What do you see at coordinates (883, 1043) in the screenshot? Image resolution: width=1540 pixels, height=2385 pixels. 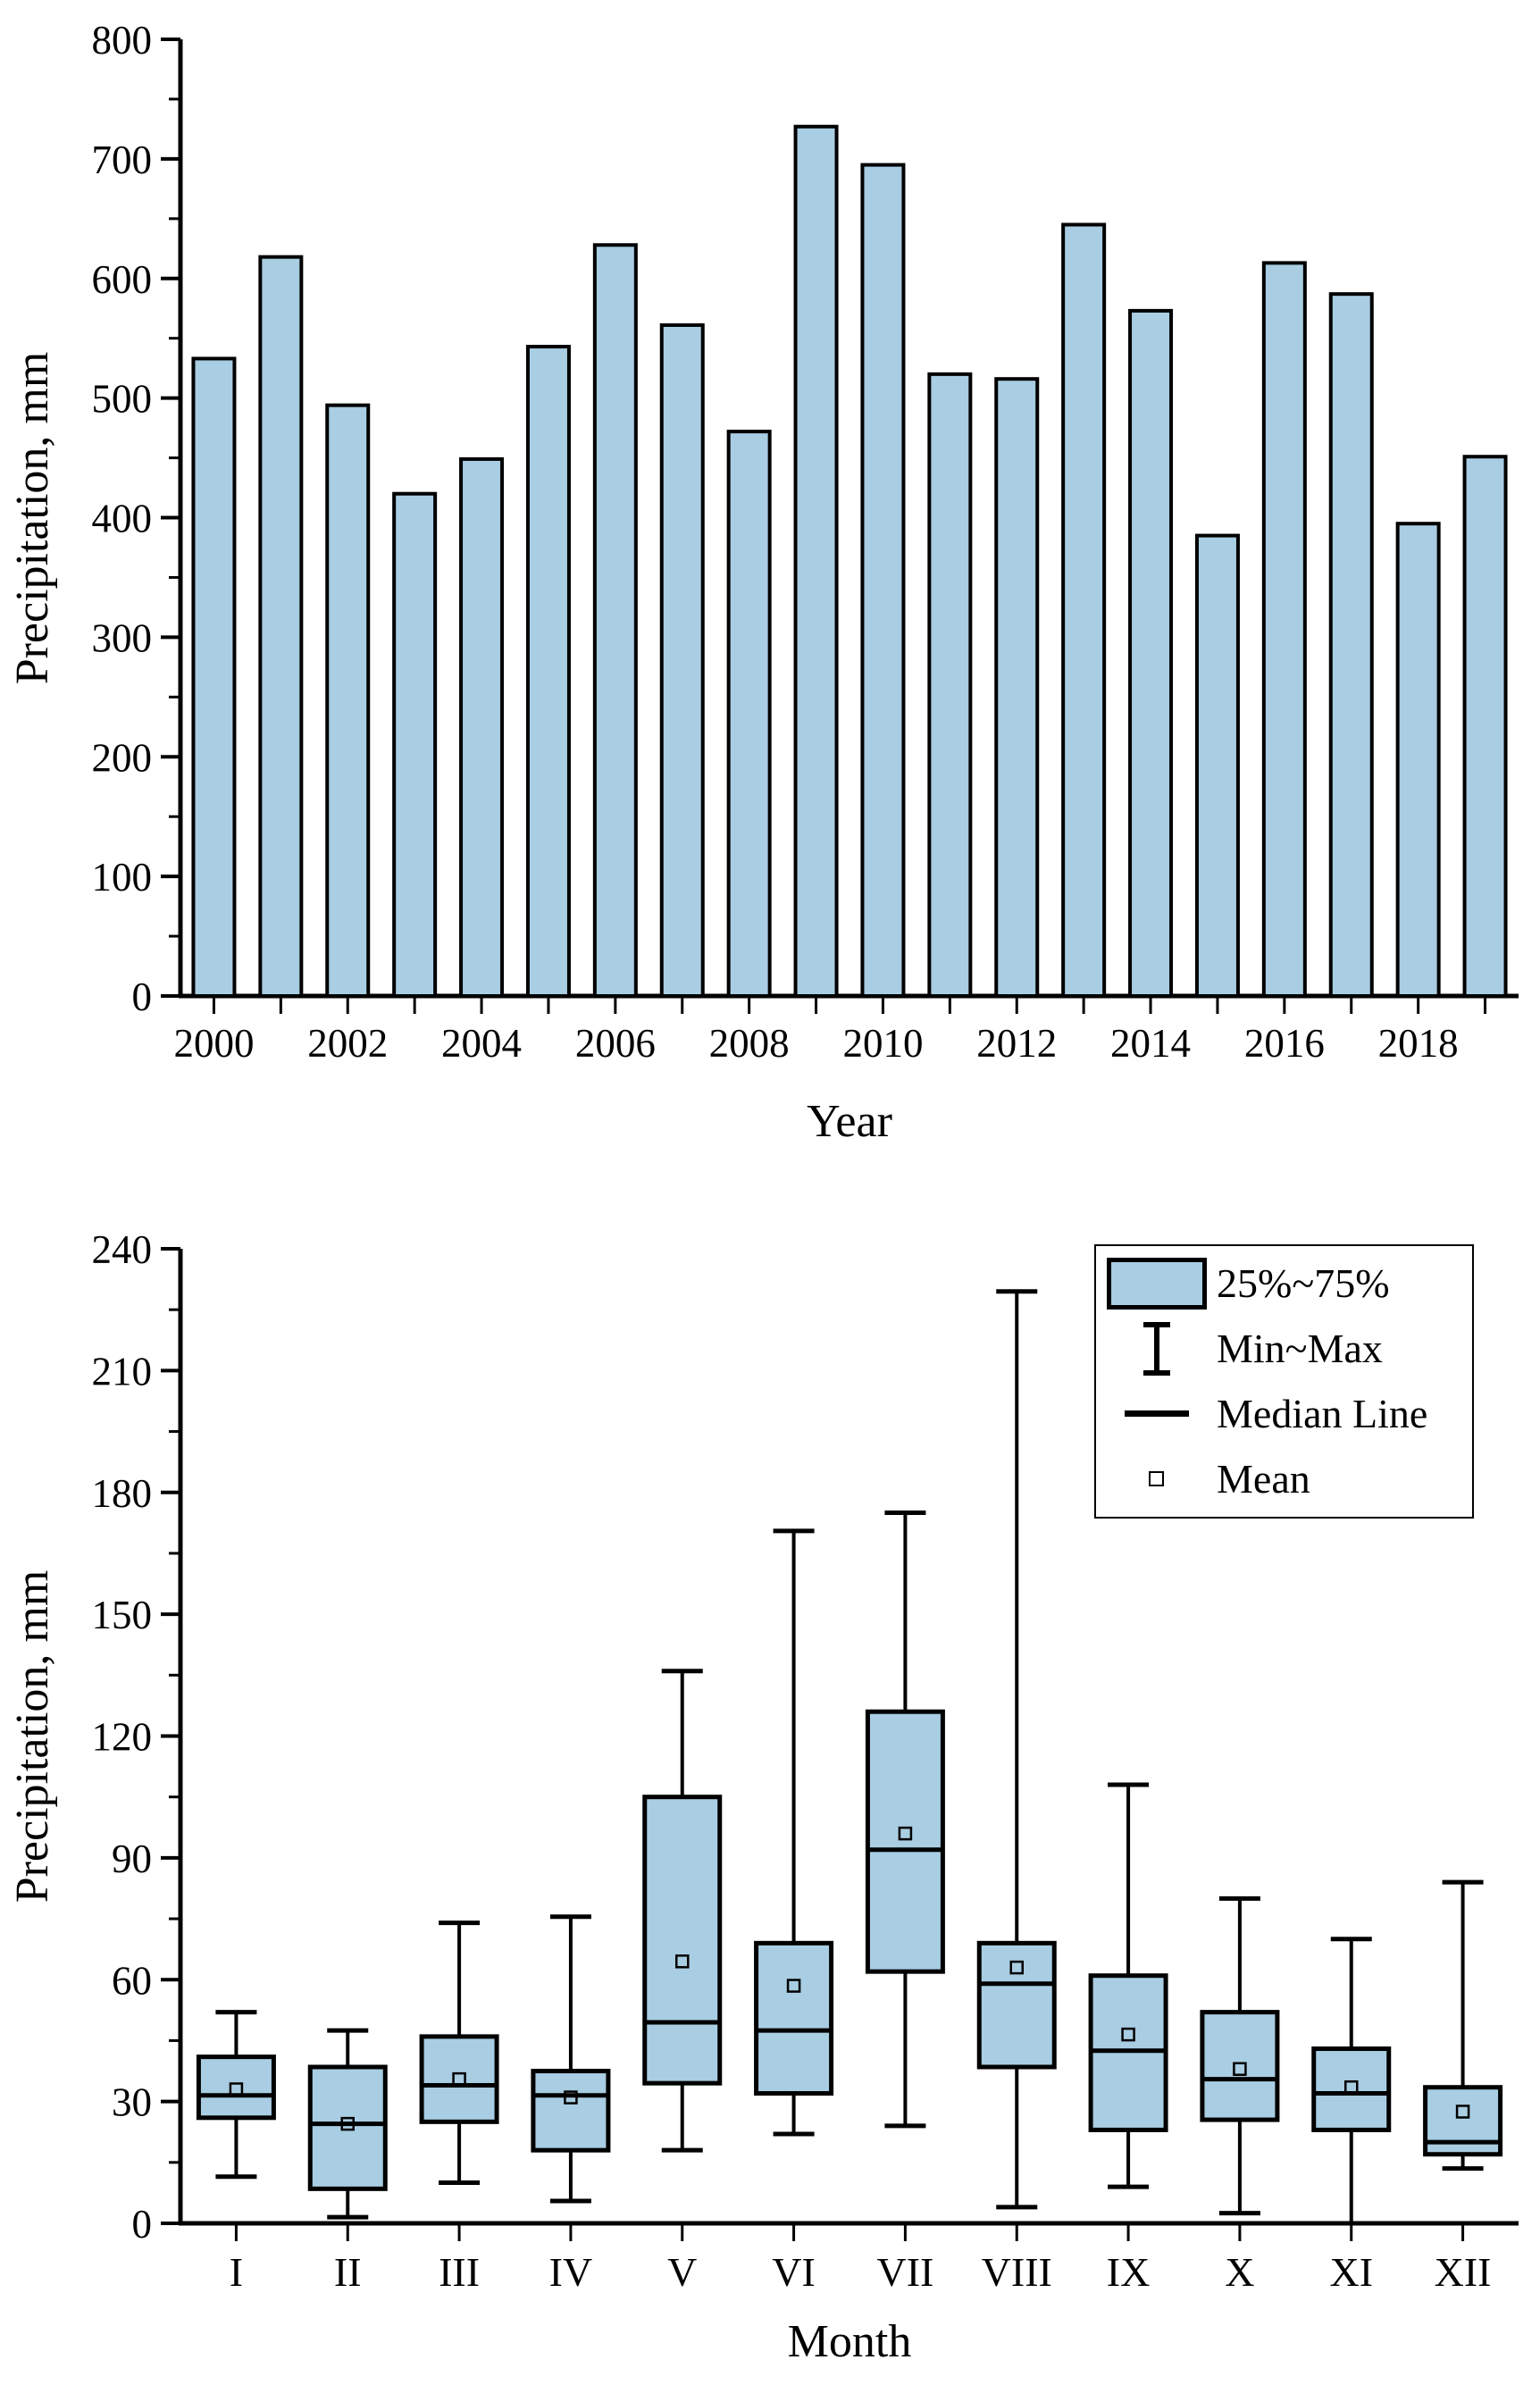 I see `x-tick-label: 2010` at bounding box center [883, 1043].